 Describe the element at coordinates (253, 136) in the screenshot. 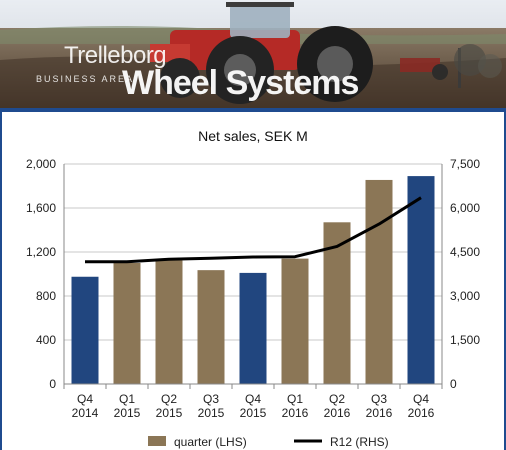

I see `chart-title: Net sales, SEK M` at that location.